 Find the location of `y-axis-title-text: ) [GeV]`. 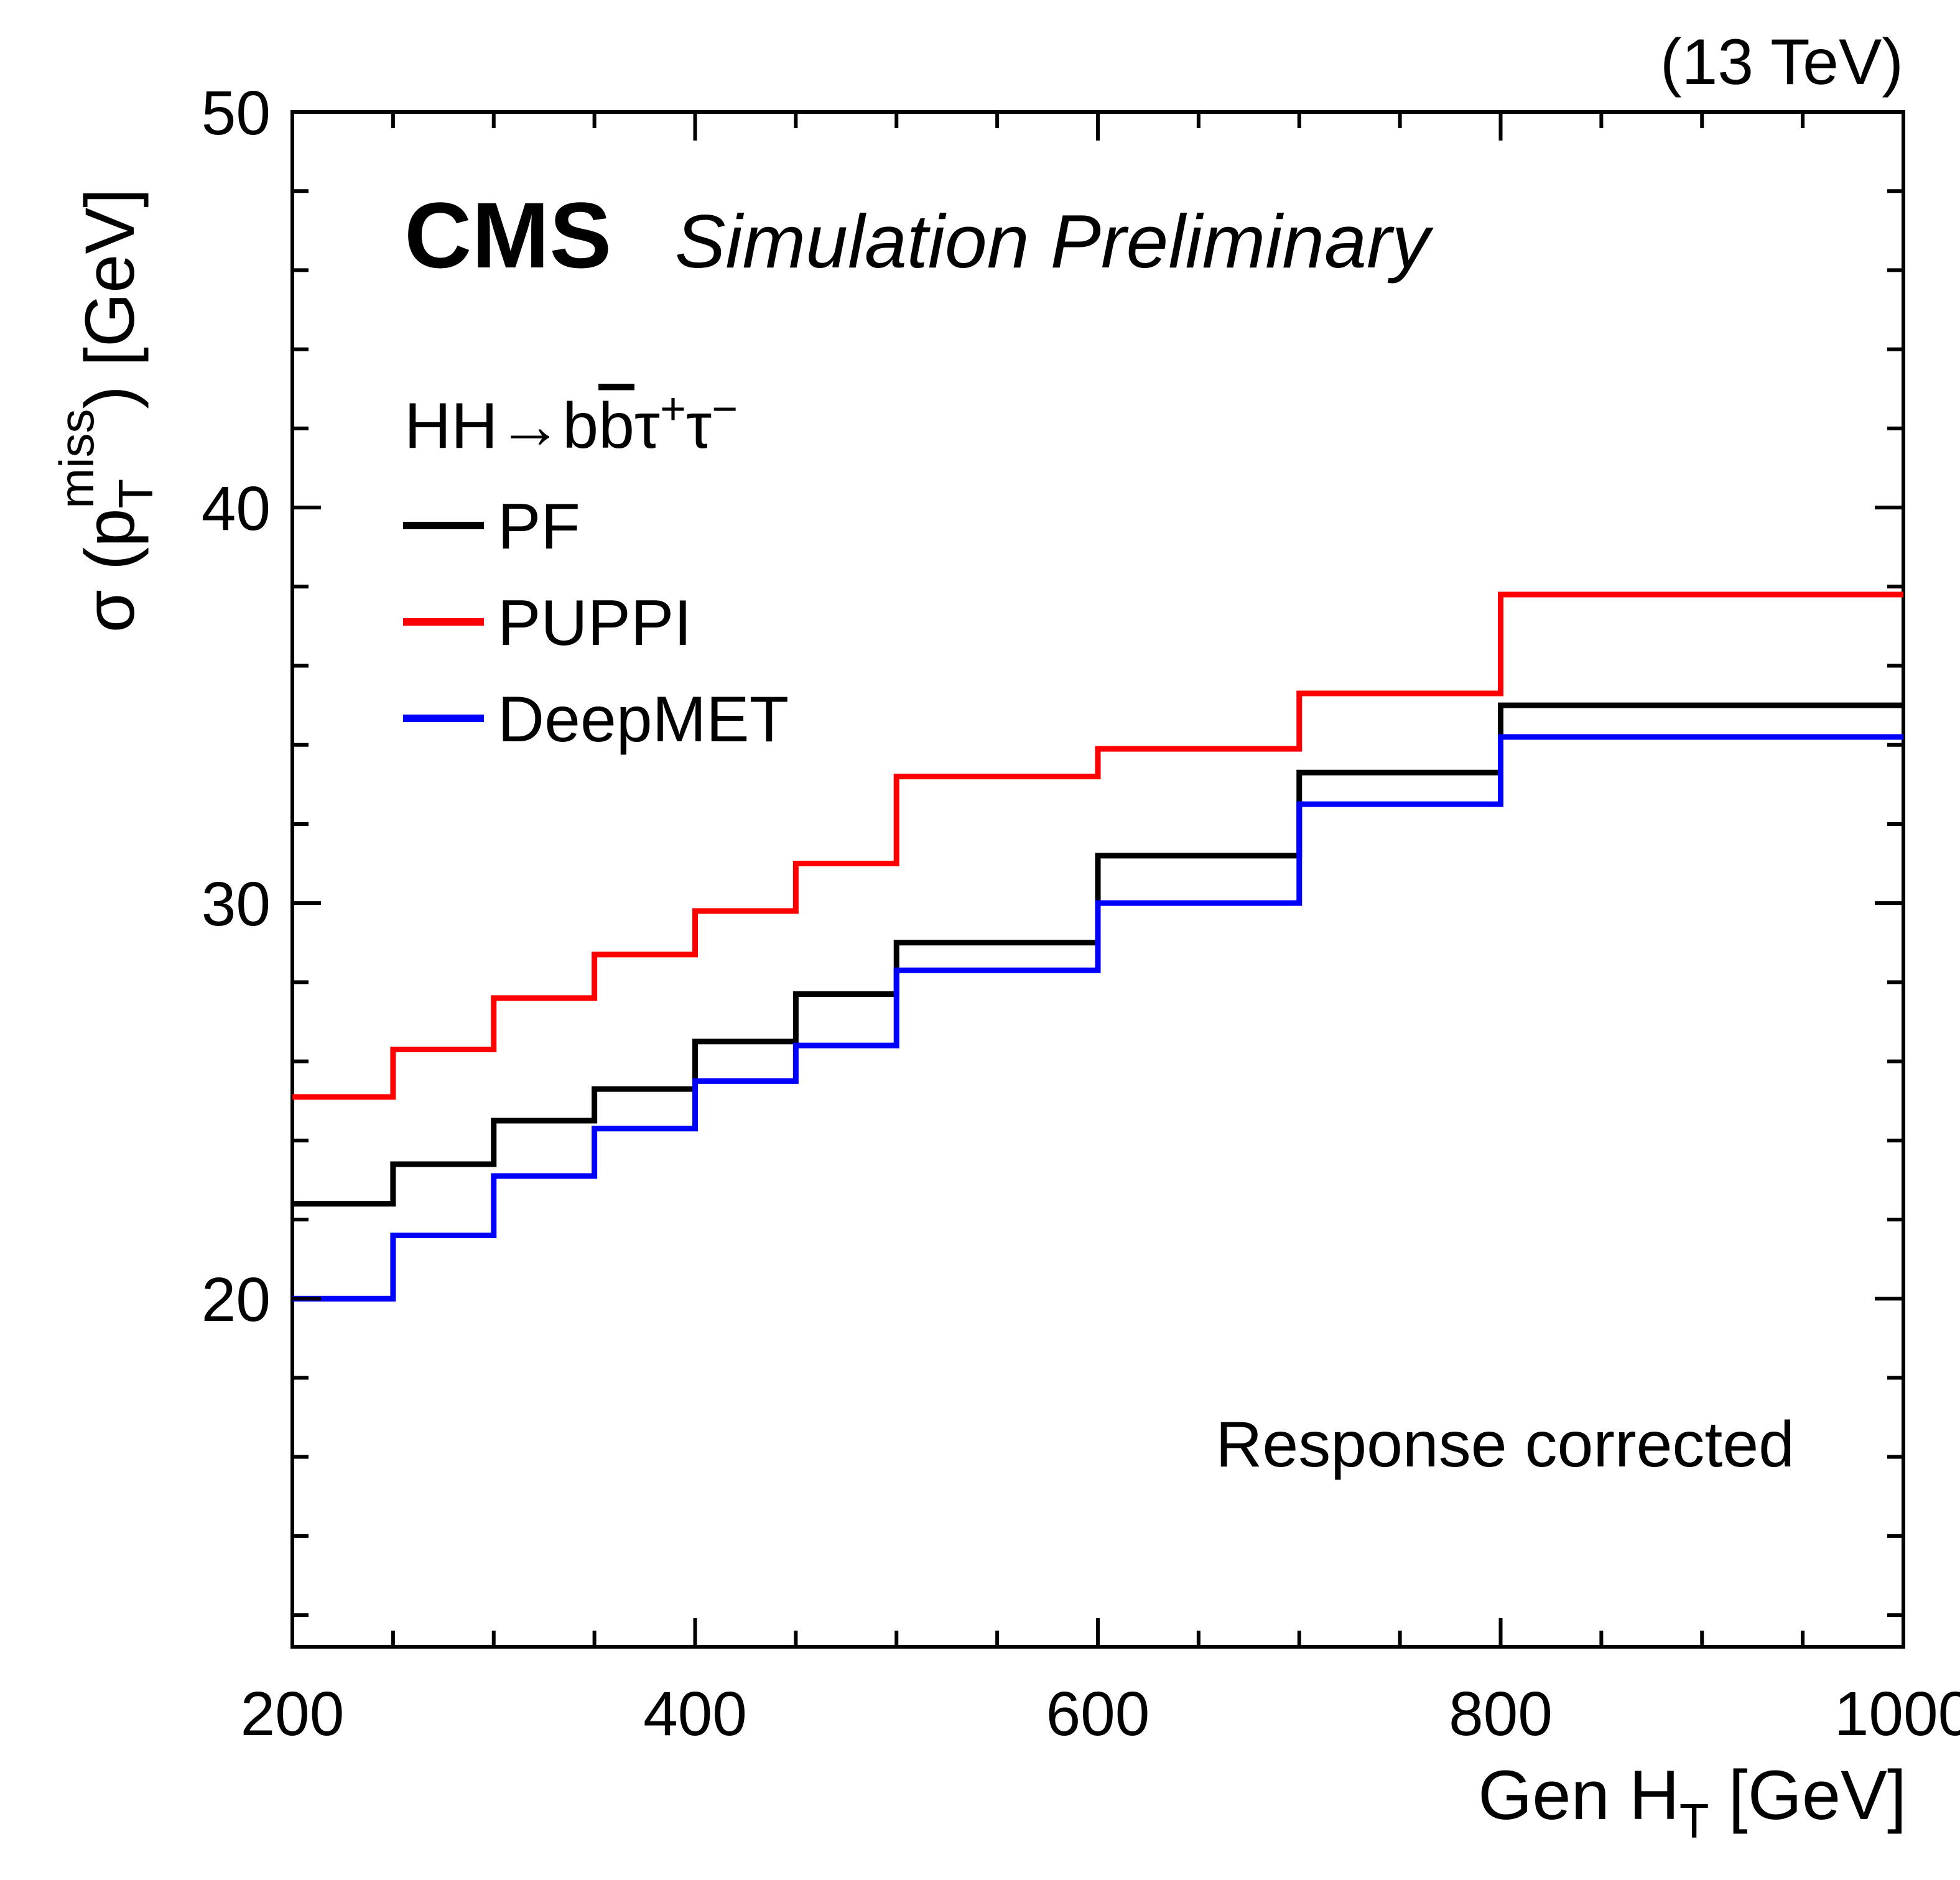

y-axis-title-text: ) [GeV] is located at coordinates (110, 298).